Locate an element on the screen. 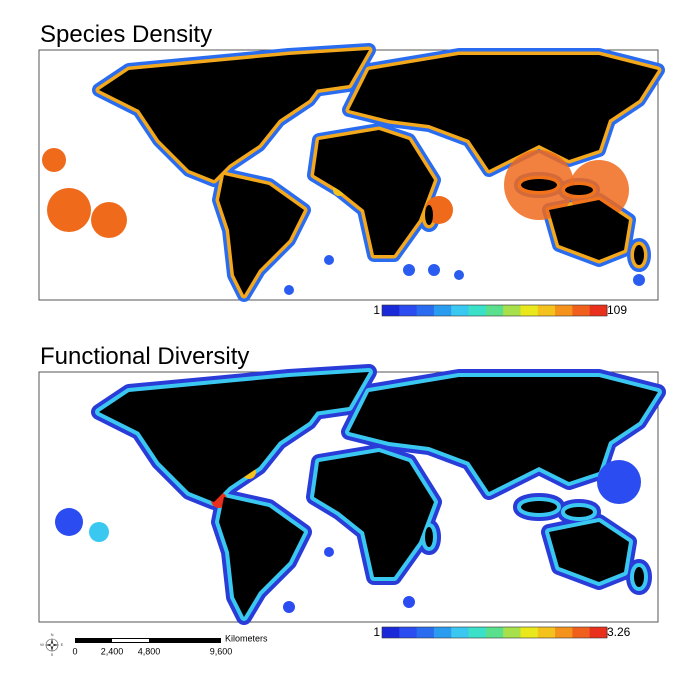 This screenshot has width=683, height=683. compass: N E S W is located at coordinates (52, 644).